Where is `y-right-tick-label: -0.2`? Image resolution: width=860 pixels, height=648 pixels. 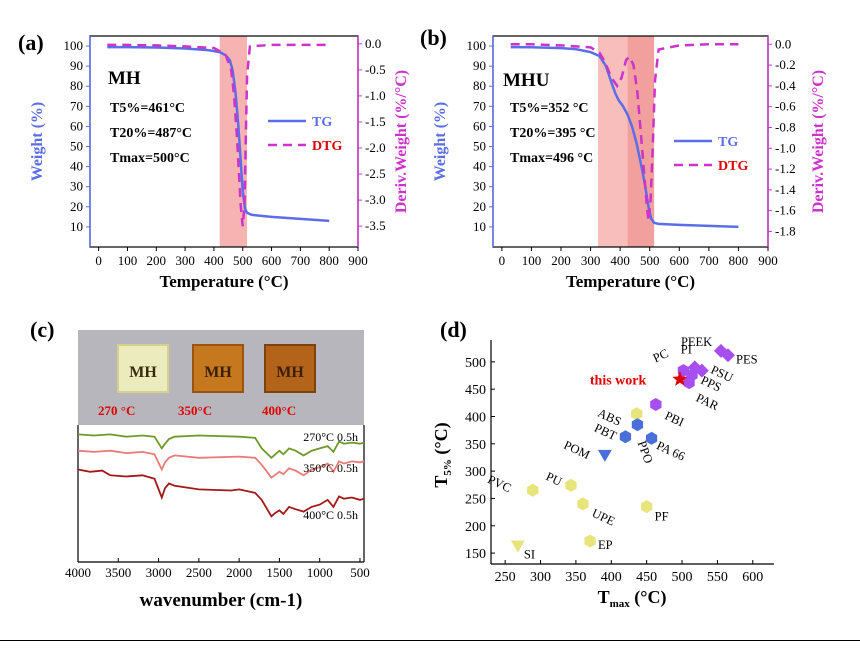 y-right-tick-label: -0.2 is located at coordinates (785, 64).